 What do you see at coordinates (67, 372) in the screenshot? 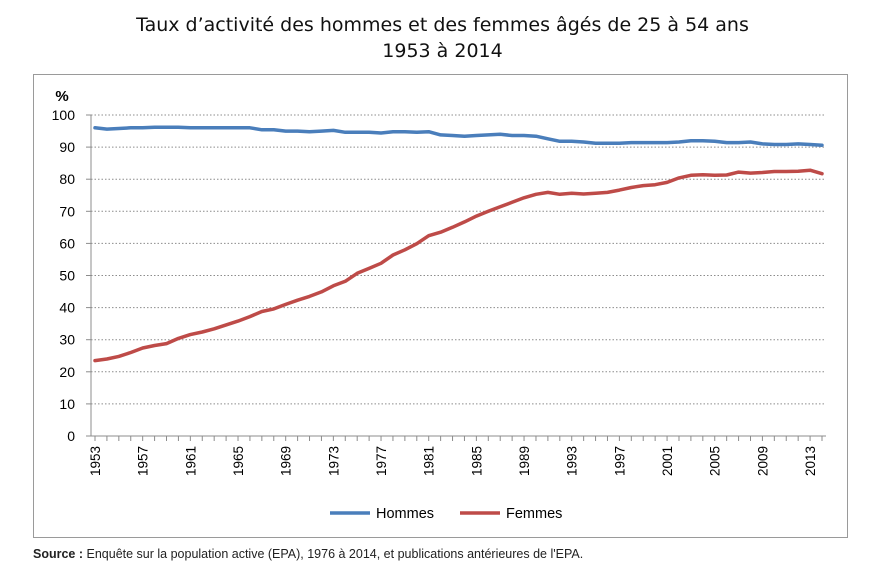
I see `y-tick-label: 20` at bounding box center [67, 372].